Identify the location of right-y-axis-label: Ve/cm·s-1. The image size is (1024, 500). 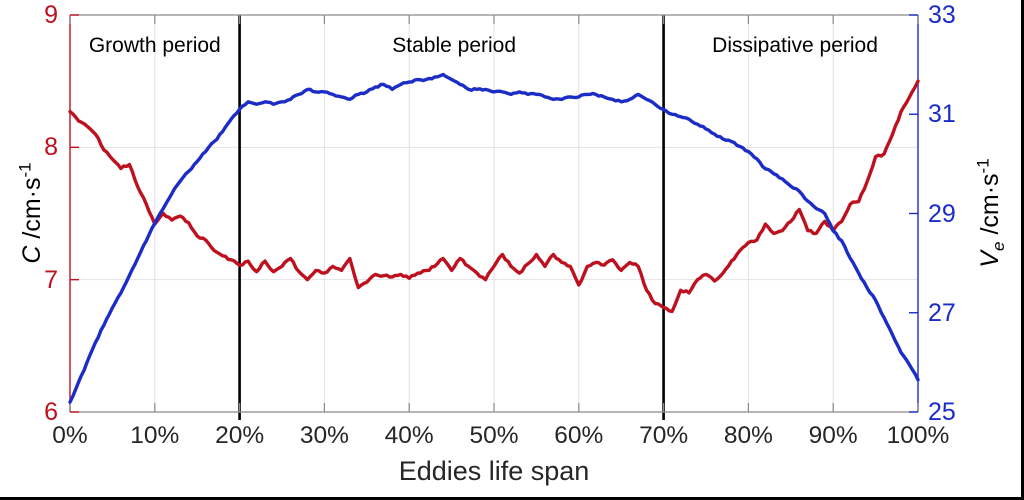
(990, 213).